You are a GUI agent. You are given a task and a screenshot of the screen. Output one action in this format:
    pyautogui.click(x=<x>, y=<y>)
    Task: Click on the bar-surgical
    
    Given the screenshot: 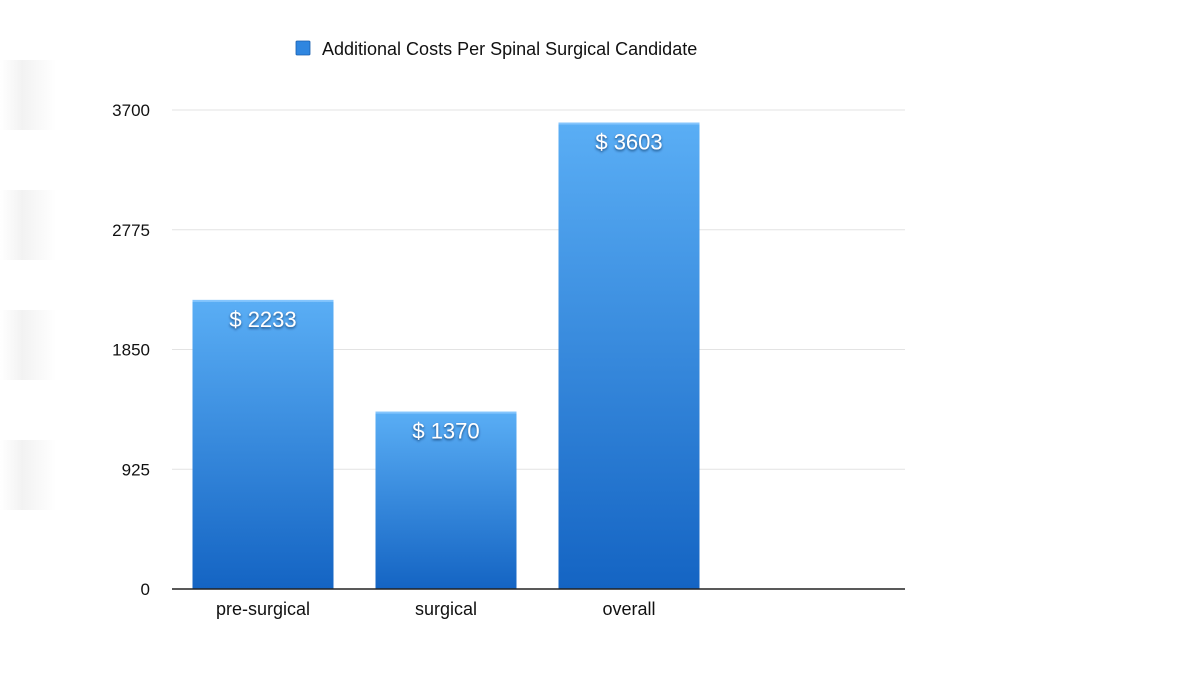 What is the action you would take?
    pyautogui.click(x=446, y=500)
    